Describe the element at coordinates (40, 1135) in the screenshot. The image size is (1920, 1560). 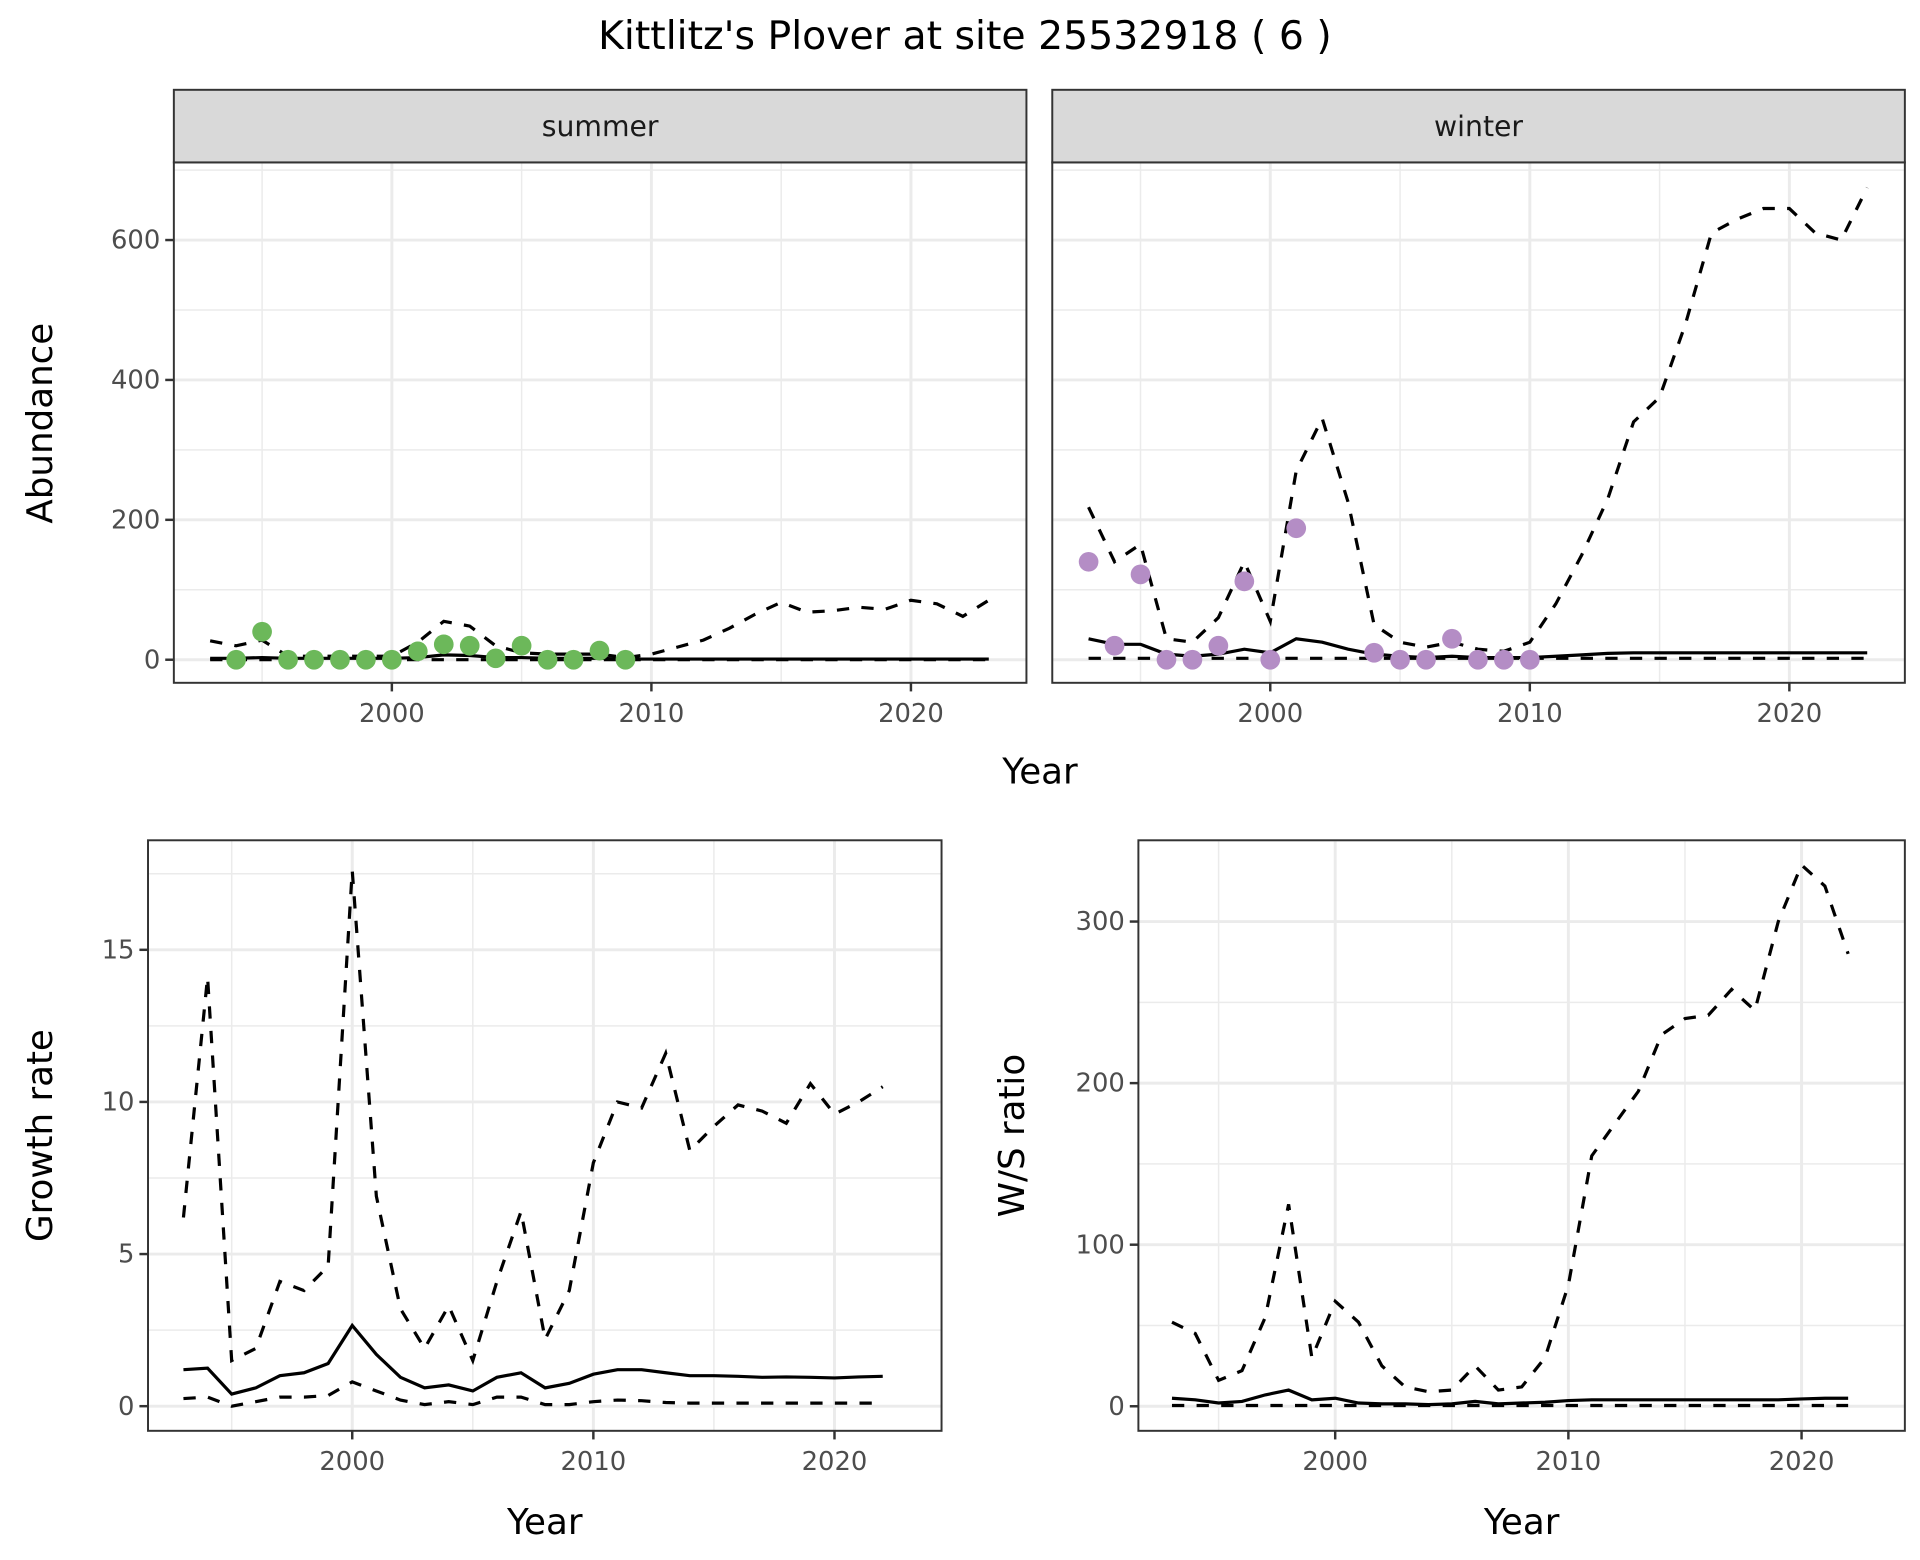
I see `y-axis-title: Growth rate` at that location.